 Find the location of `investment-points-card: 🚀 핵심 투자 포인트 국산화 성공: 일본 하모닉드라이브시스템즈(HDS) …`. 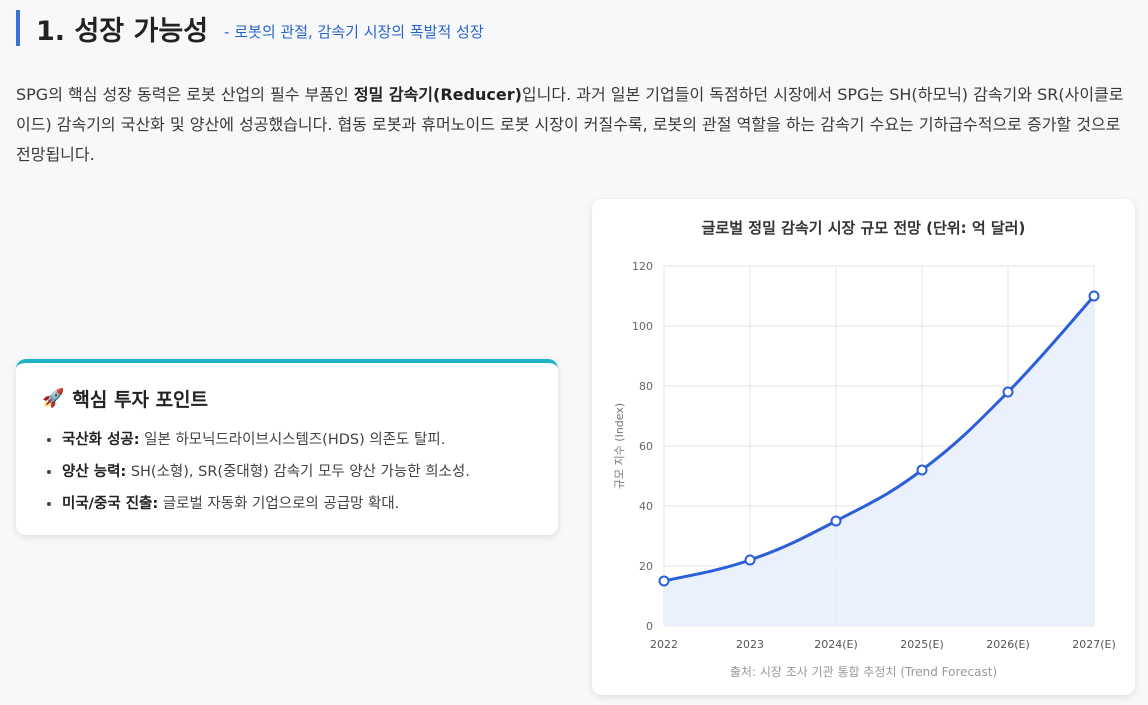

investment-points-card: 🚀 핵심 투자 포인트 국산화 성공: 일본 하모닉드라이브시스템즈(HDS) … is located at coordinates (287, 447).